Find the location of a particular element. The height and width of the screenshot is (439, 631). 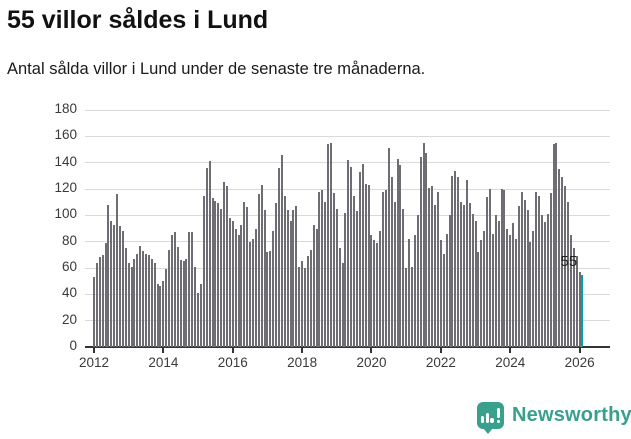

exclamation-icon is located at coordinates (498, 413).